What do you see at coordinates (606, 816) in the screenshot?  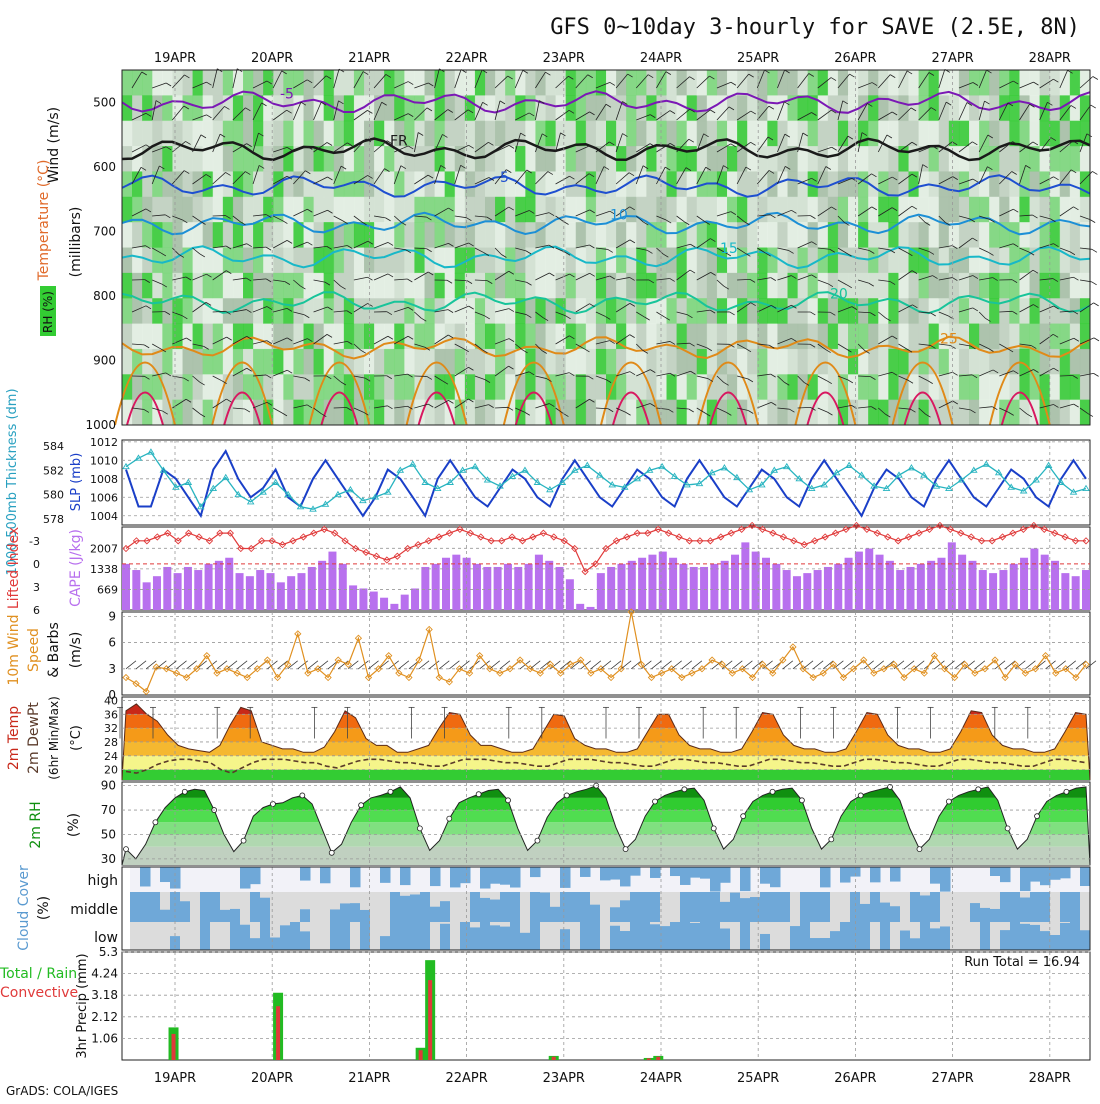 I see `rh-band` at bounding box center [606, 816].